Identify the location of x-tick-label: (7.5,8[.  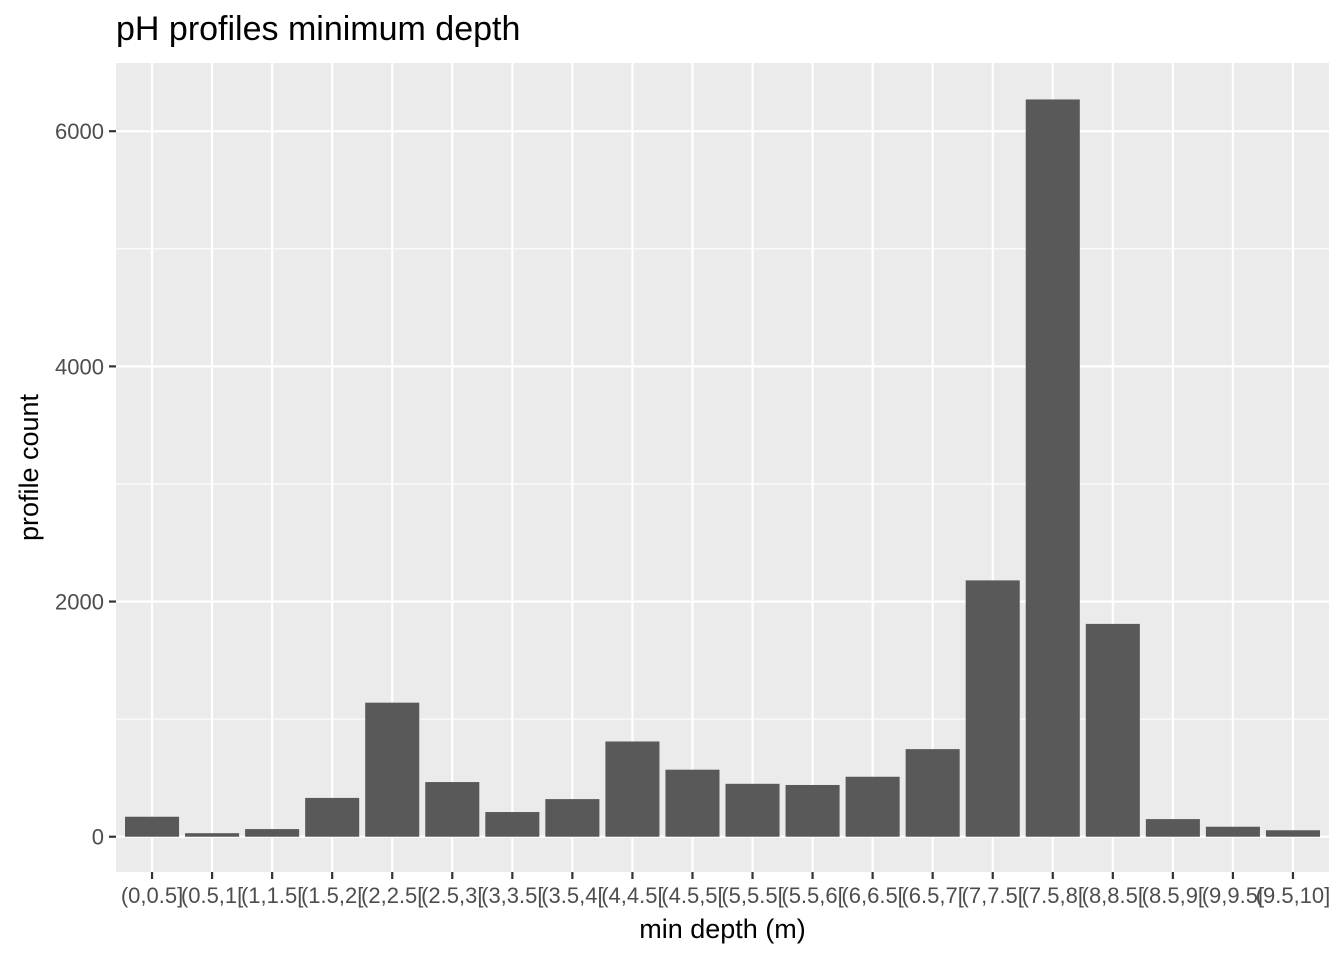
(1053, 895).